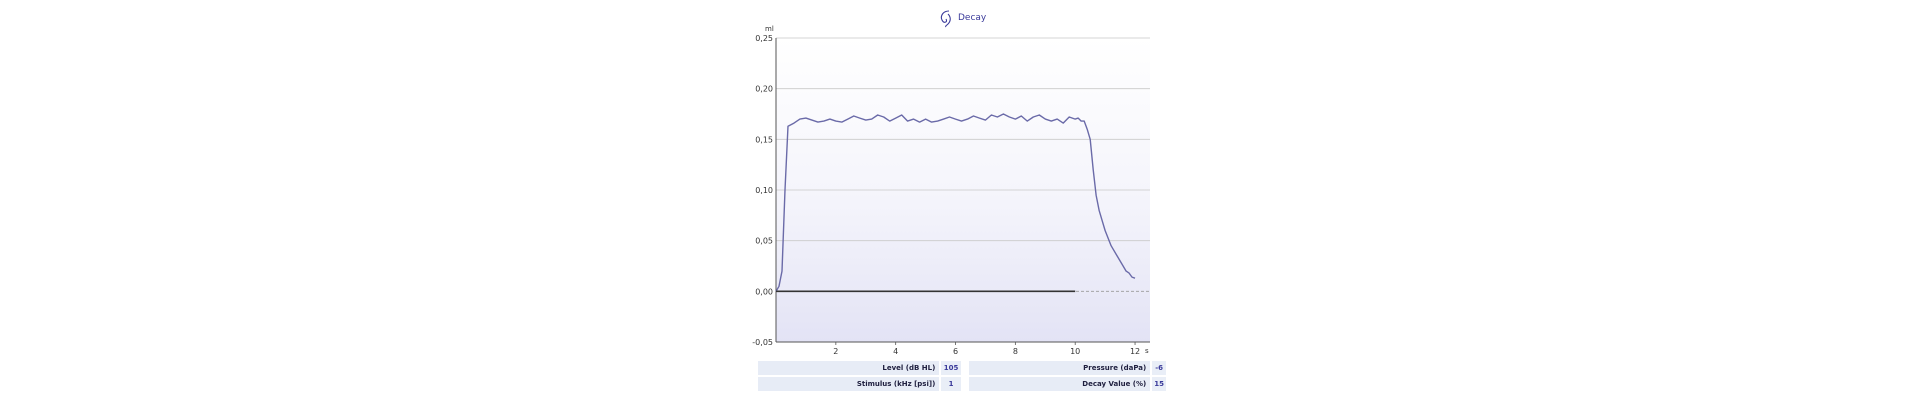 Image resolution: width=1920 pixels, height=404 pixels. What do you see at coordinates (1059, 368) in the screenshot?
I see `pressure-label: Pressure (daPa)` at bounding box center [1059, 368].